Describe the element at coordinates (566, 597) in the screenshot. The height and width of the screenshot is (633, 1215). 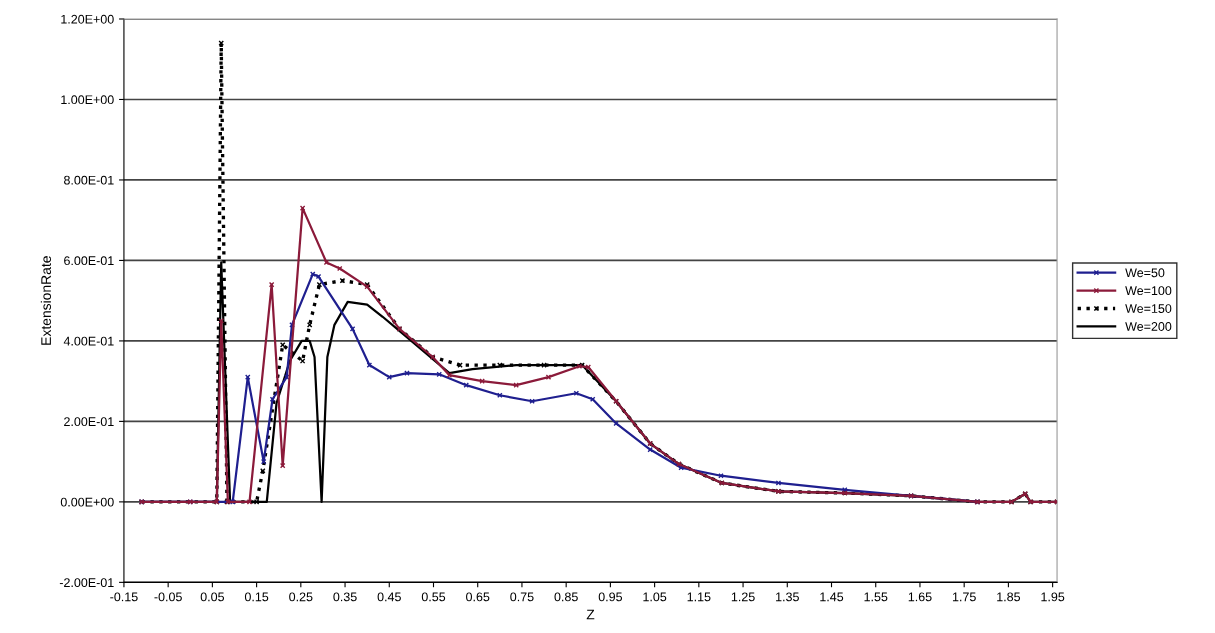
I see `x-tick-label: 0.85` at that location.